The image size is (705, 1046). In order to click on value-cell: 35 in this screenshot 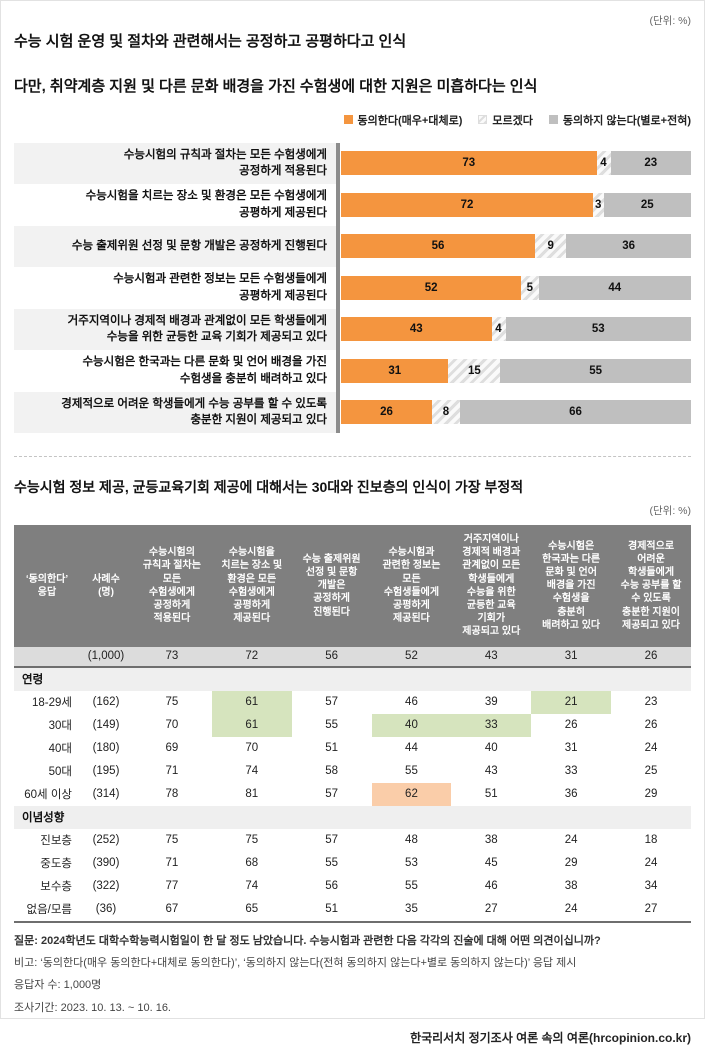, I will do `click(412, 910)`.